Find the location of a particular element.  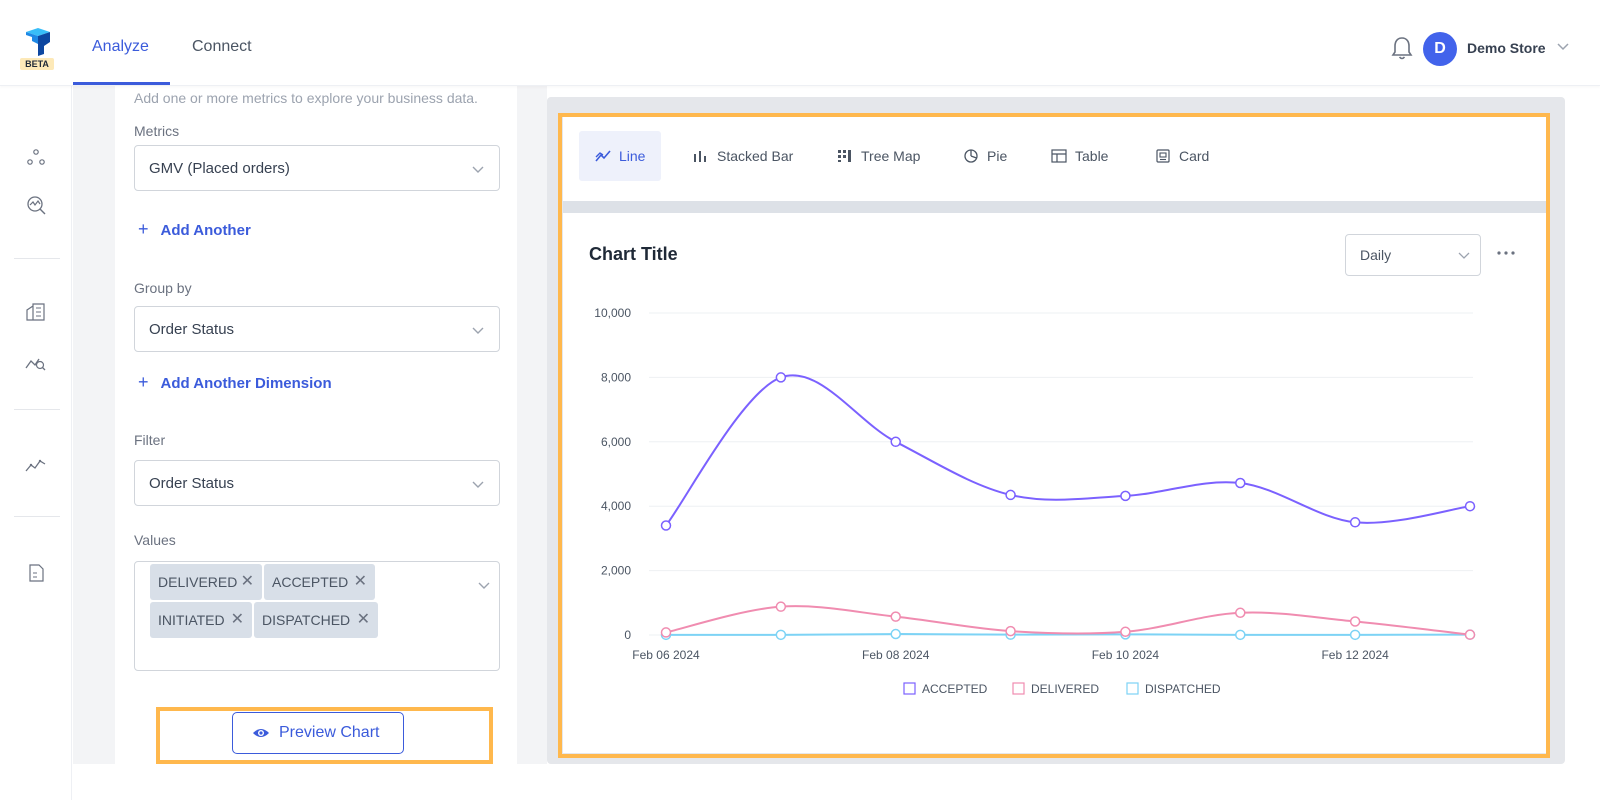

add-another-metric-button: + Add Another is located at coordinates (194, 229).